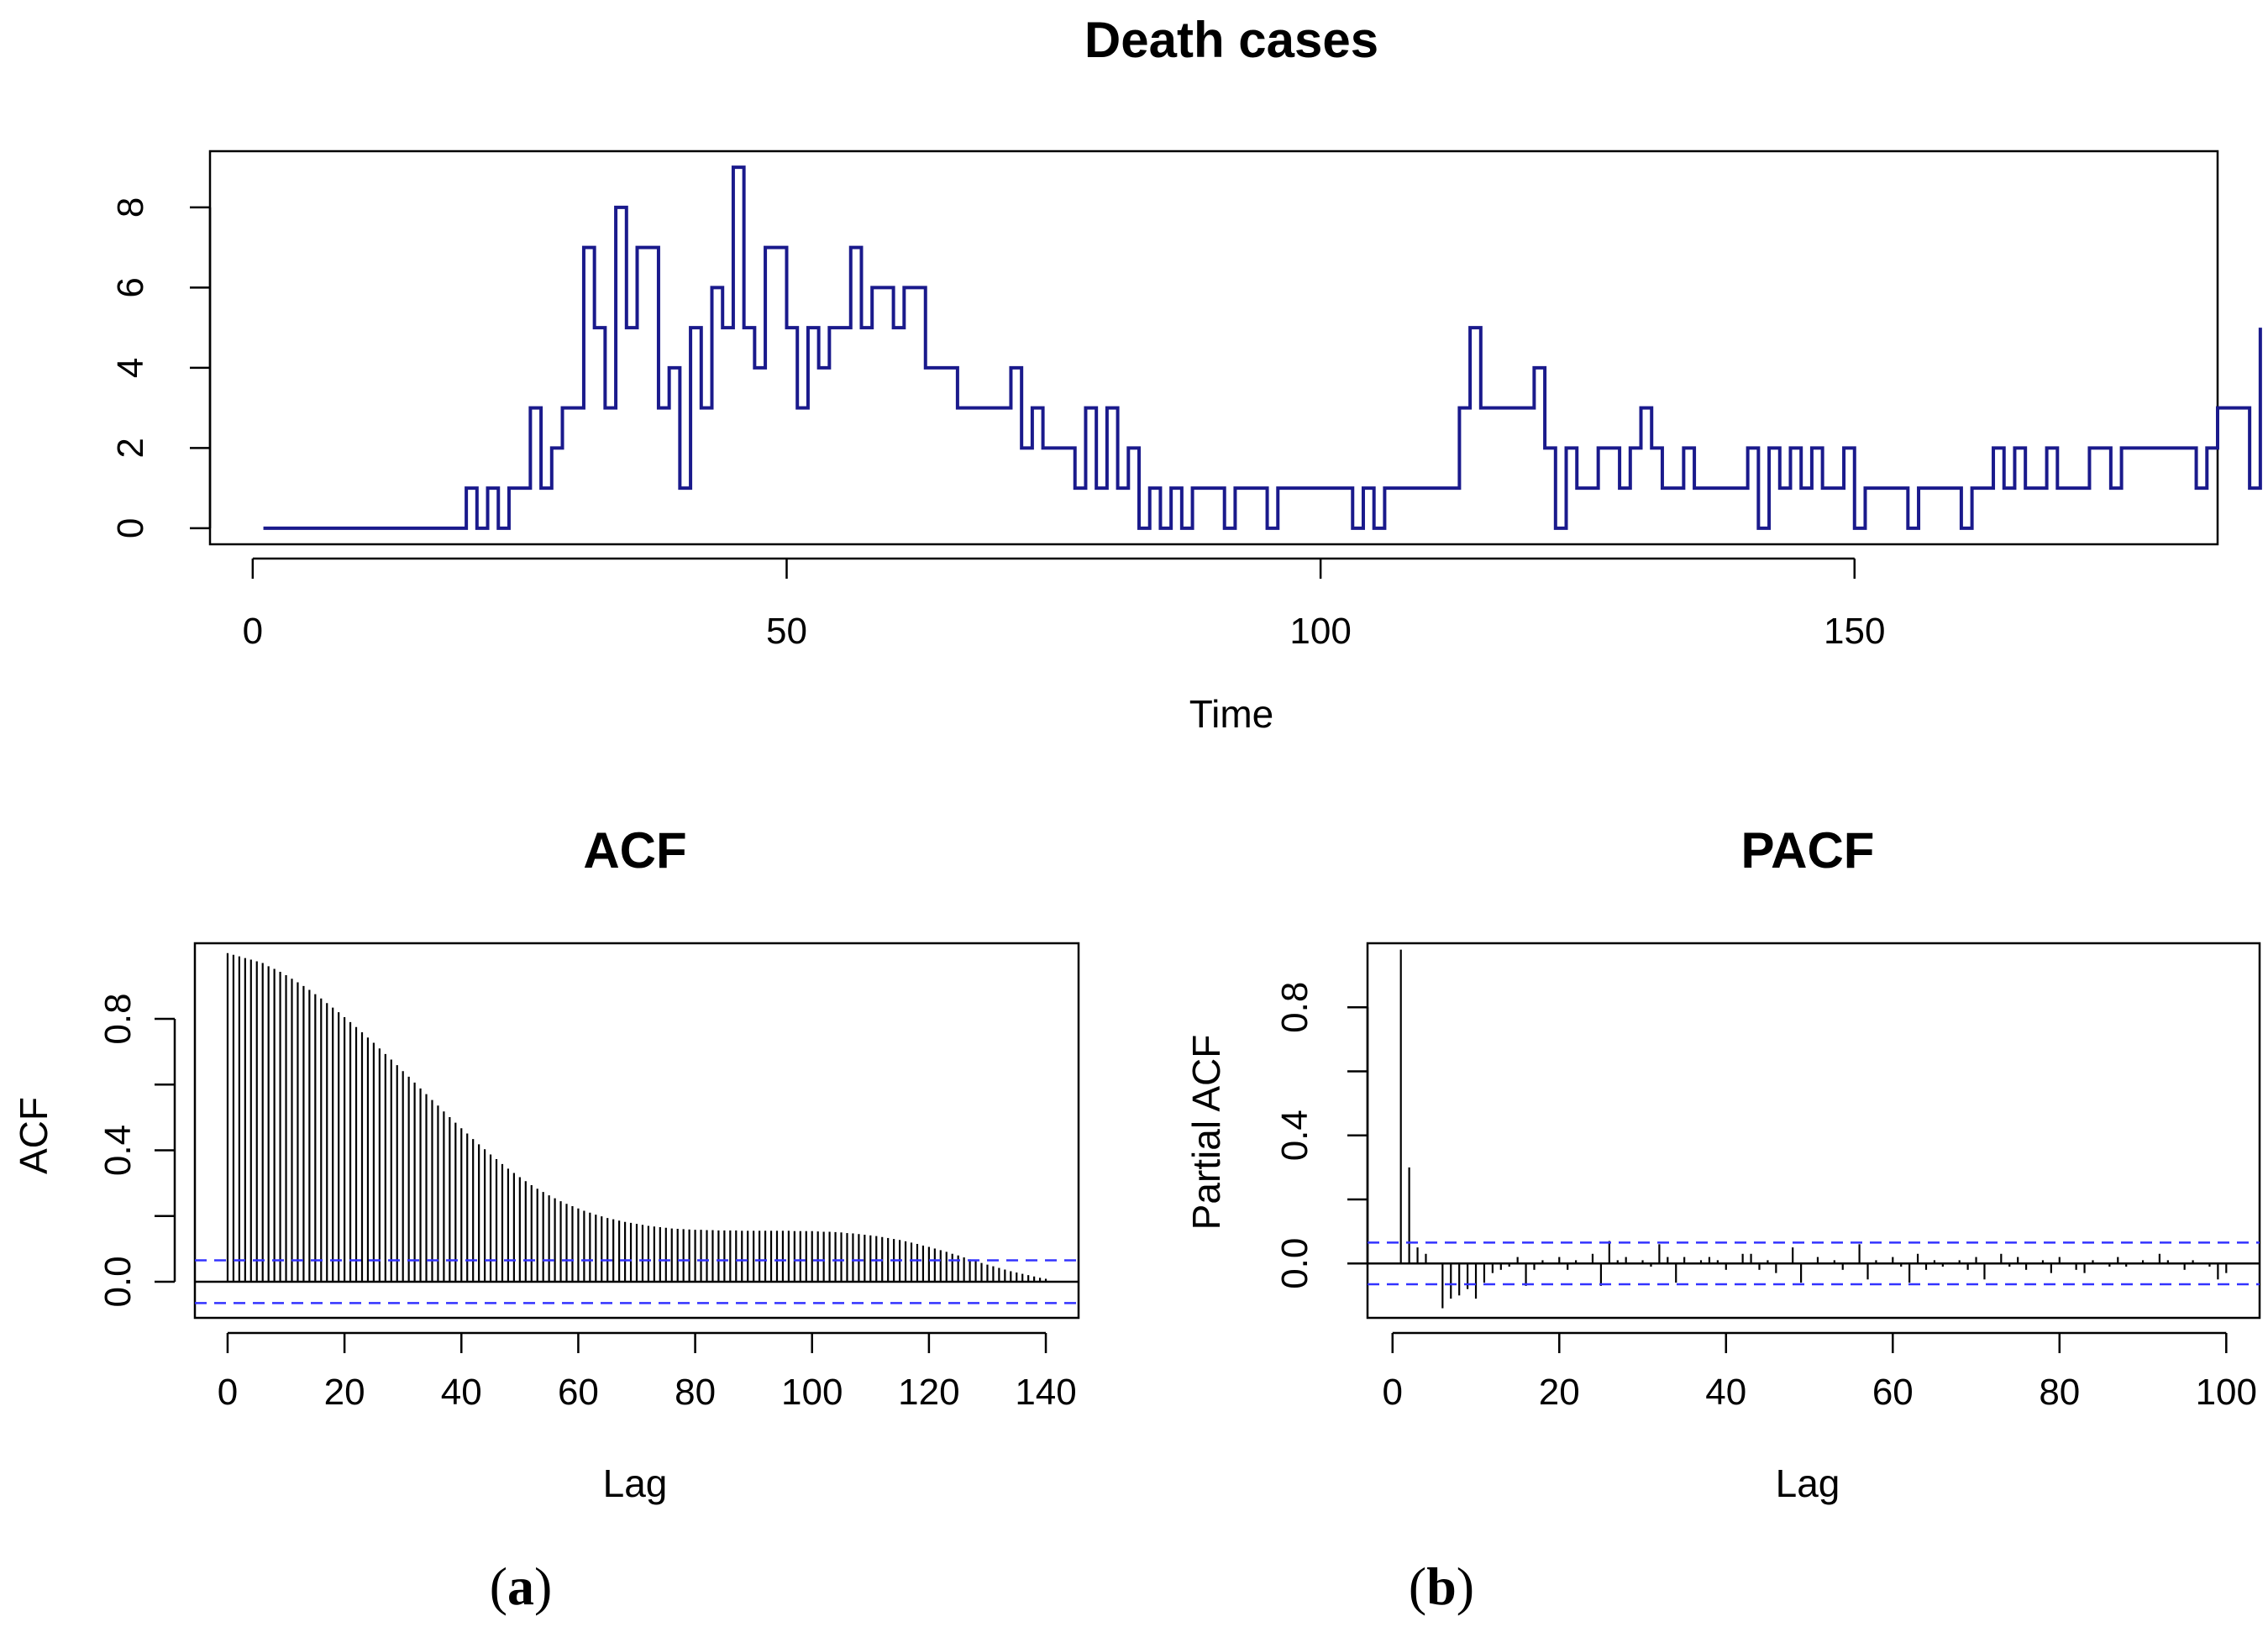 The width and height of the screenshot is (2268, 1632). What do you see at coordinates (786, 632) in the screenshot?
I see `x-tick-label: 50` at bounding box center [786, 632].